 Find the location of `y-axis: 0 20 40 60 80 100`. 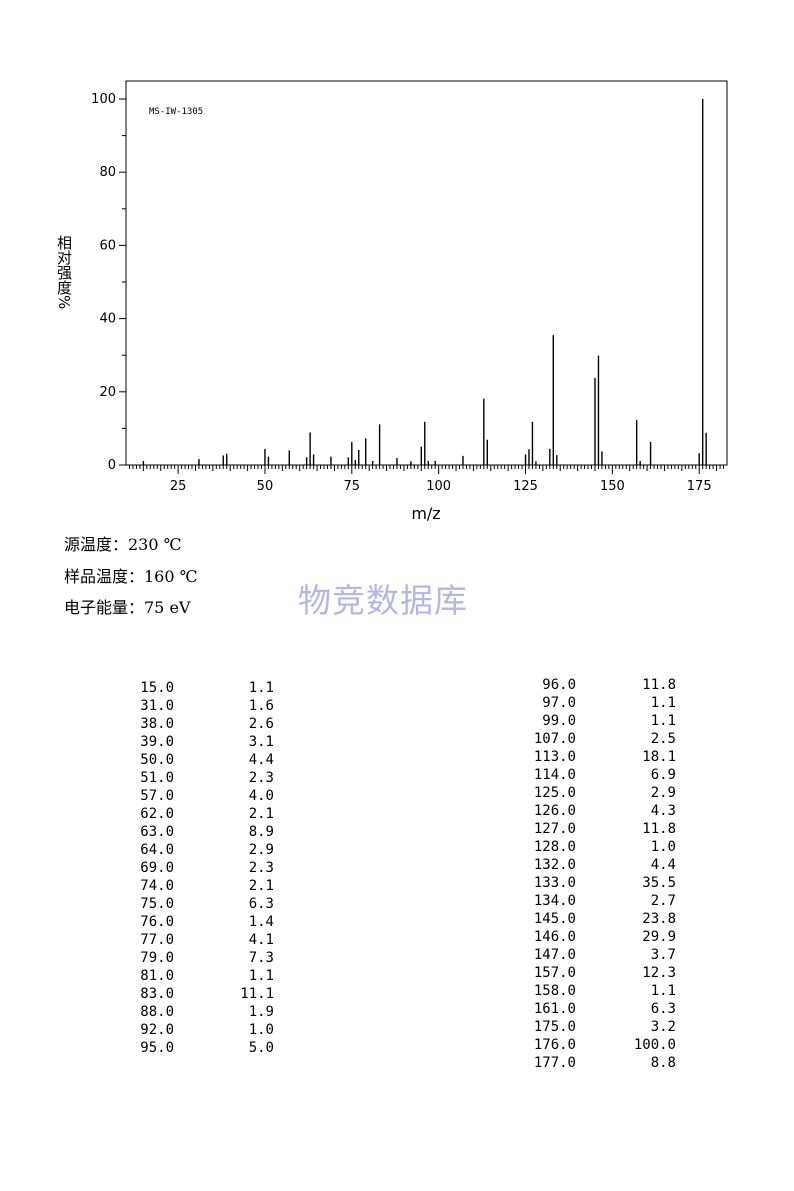

y-axis: 0 20 40 60 80 100 is located at coordinates (108, 282).